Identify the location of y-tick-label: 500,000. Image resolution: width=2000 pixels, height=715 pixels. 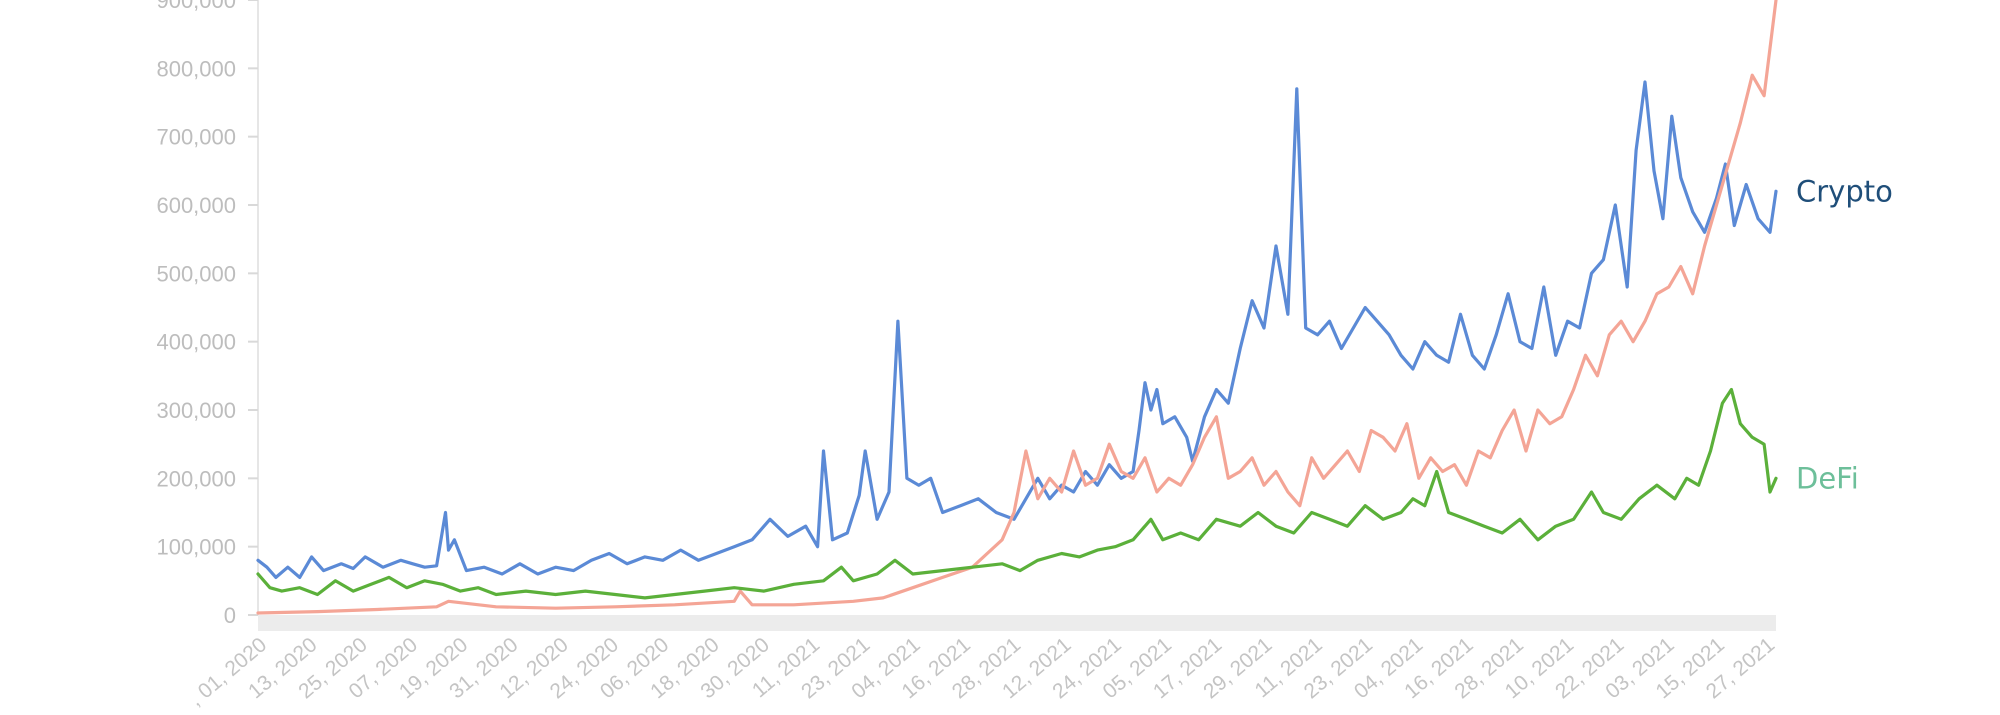
(196, 273).